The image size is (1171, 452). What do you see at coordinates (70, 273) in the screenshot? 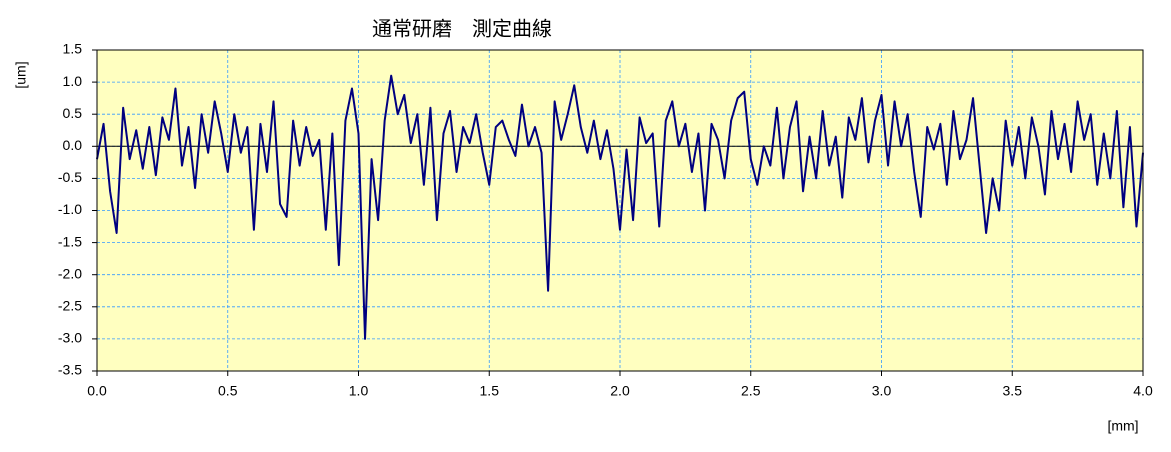
I see `y-tick-label: -2.0` at bounding box center [70, 273].